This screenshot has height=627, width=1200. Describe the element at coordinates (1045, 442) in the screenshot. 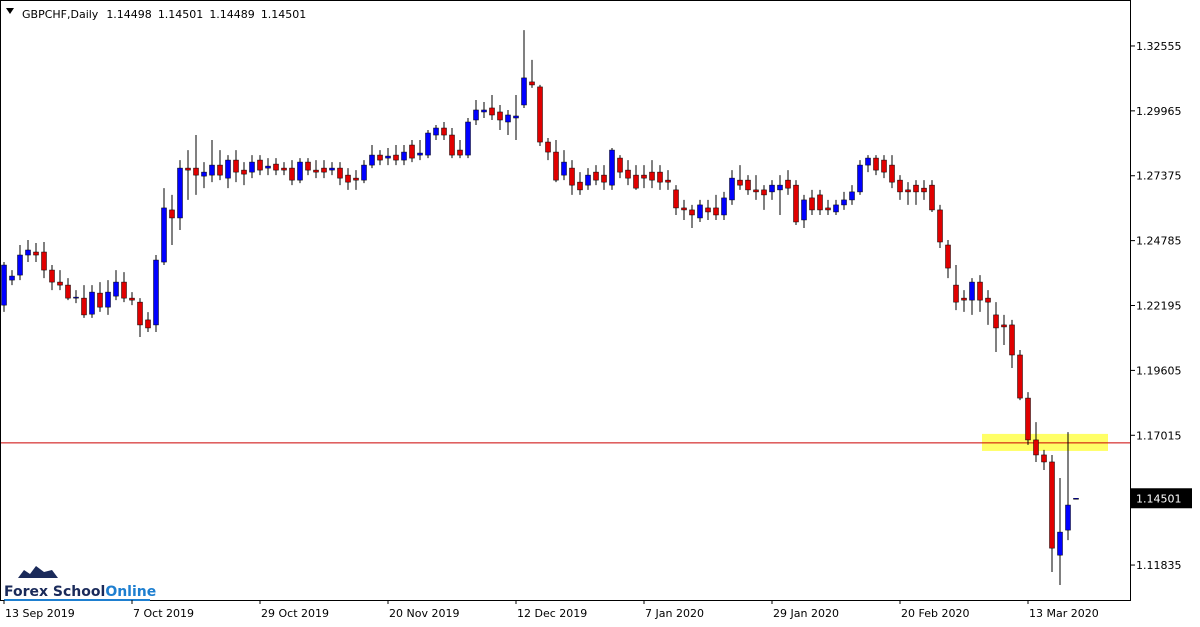

I see `zone` at that location.